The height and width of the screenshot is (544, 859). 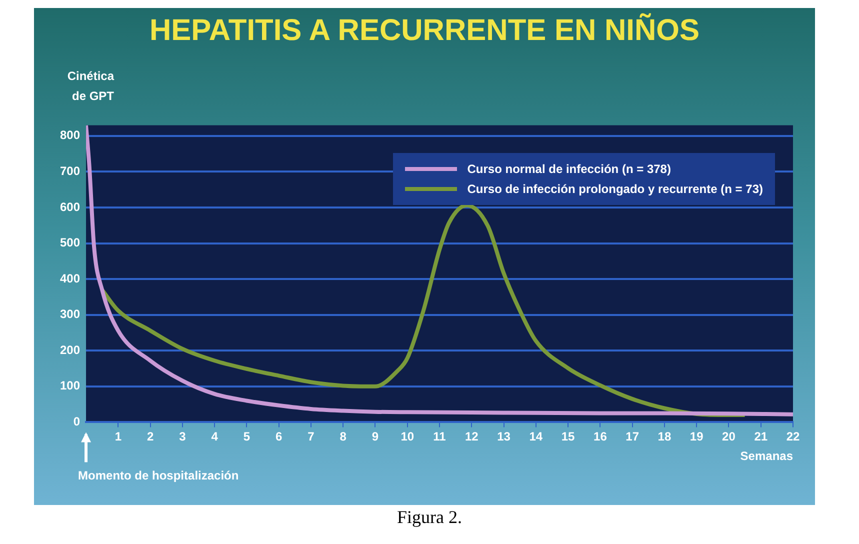 What do you see at coordinates (343, 437) in the screenshot?
I see `x-tick-label: 8` at bounding box center [343, 437].